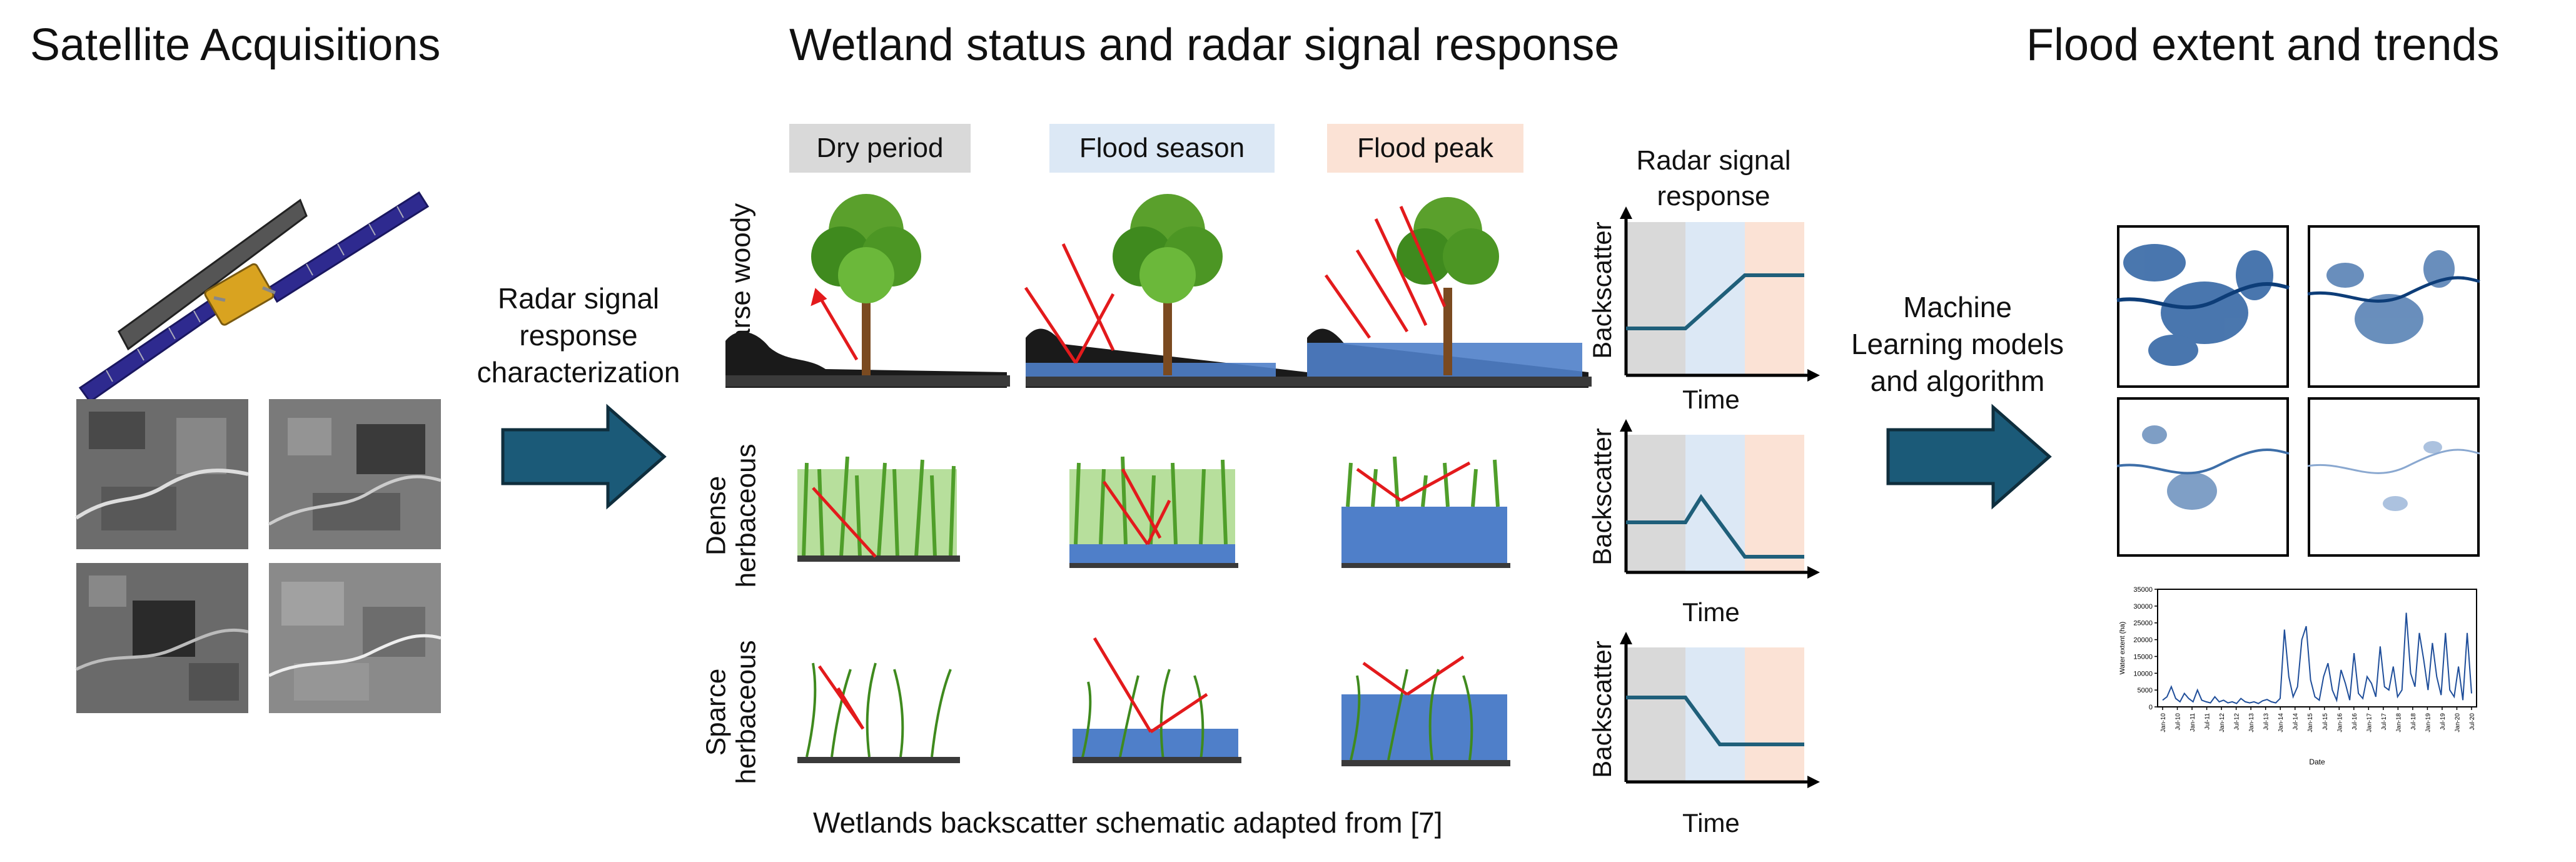 This screenshot has width=2576, height=862. Describe the element at coordinates (1450, 292) in the screenshot. I see `scene-sparse-woody-flood-peak` at that location.